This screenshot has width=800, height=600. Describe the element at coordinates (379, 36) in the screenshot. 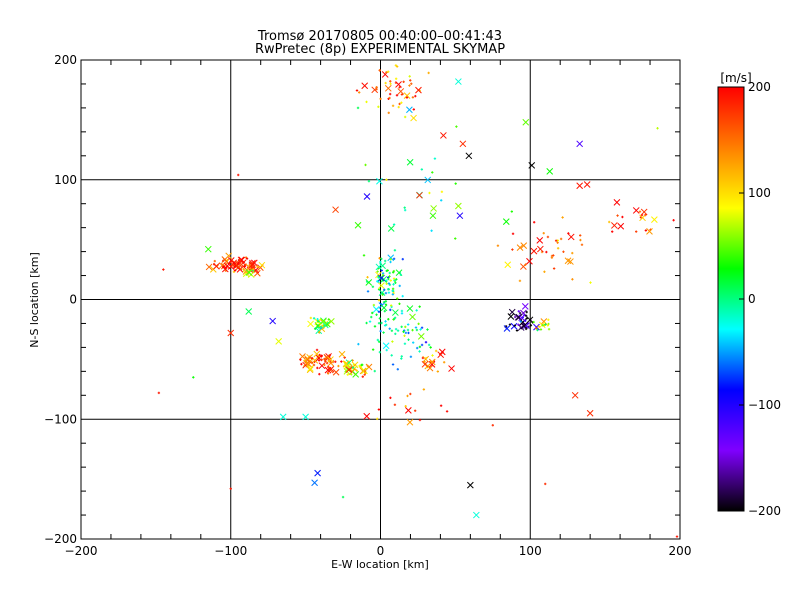

I see `chart-title: Tromsø 20170805 00:40:00–00:41:43` at that location.